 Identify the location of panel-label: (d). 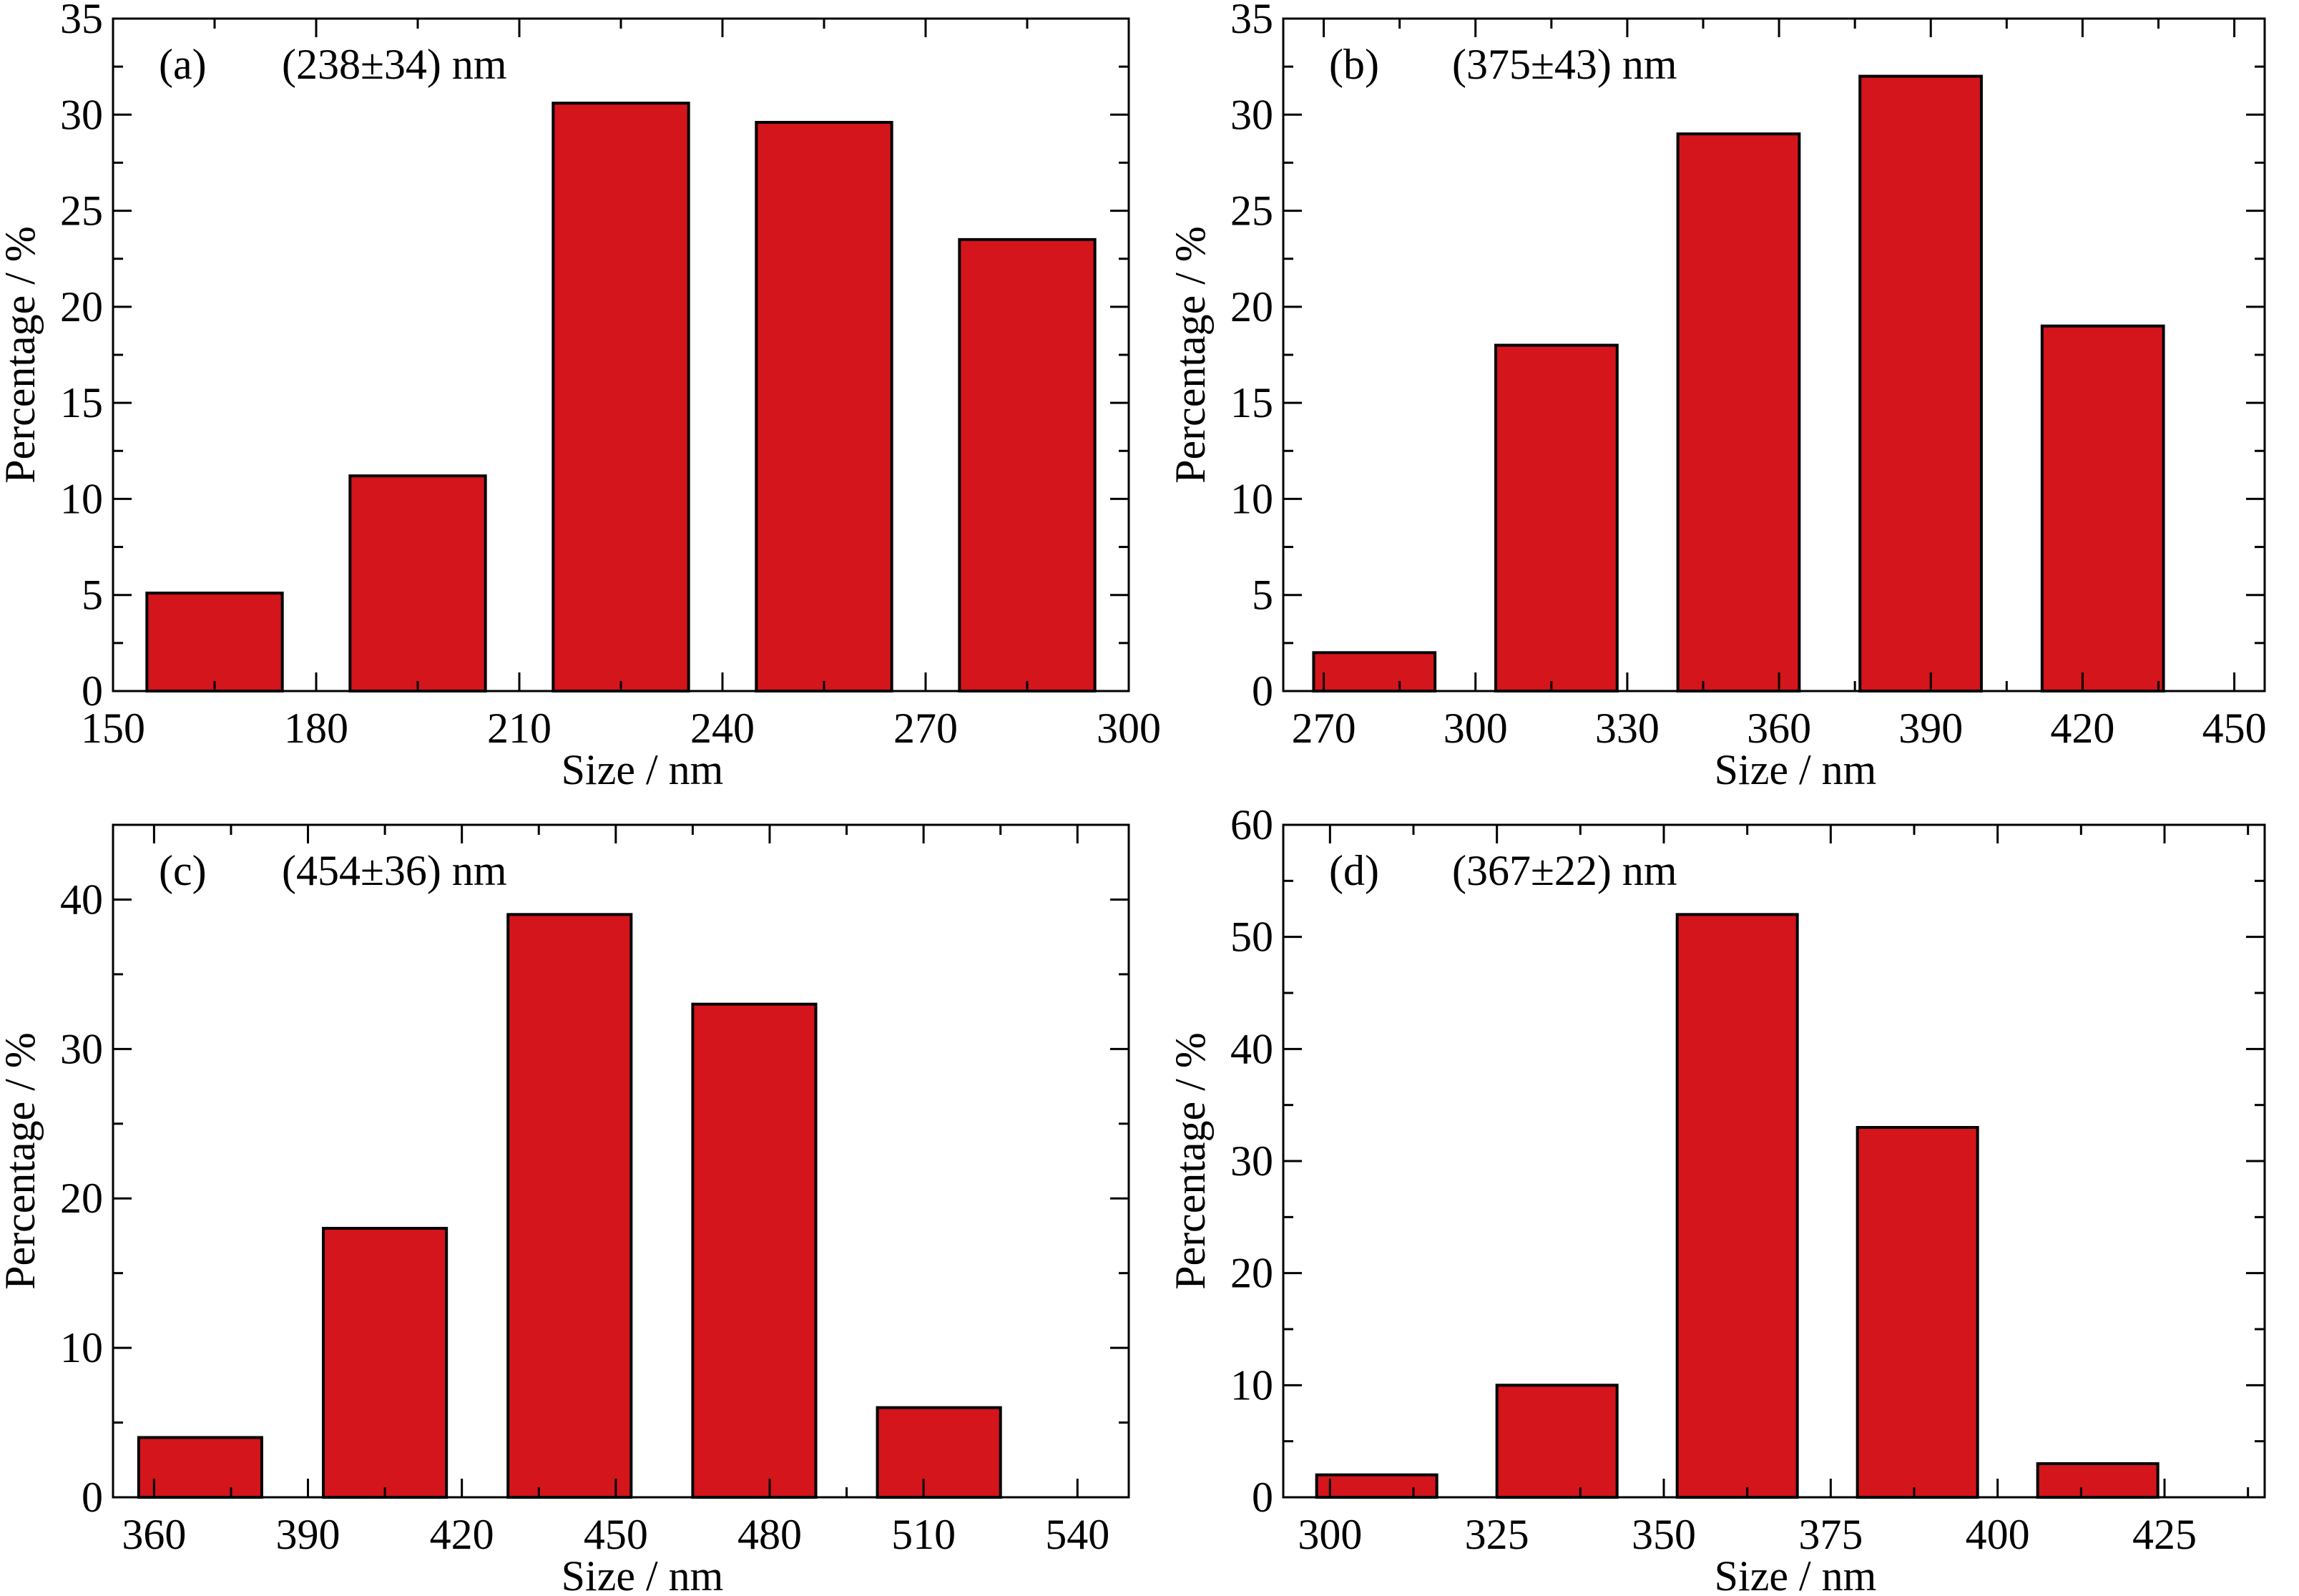
(1354, 870).